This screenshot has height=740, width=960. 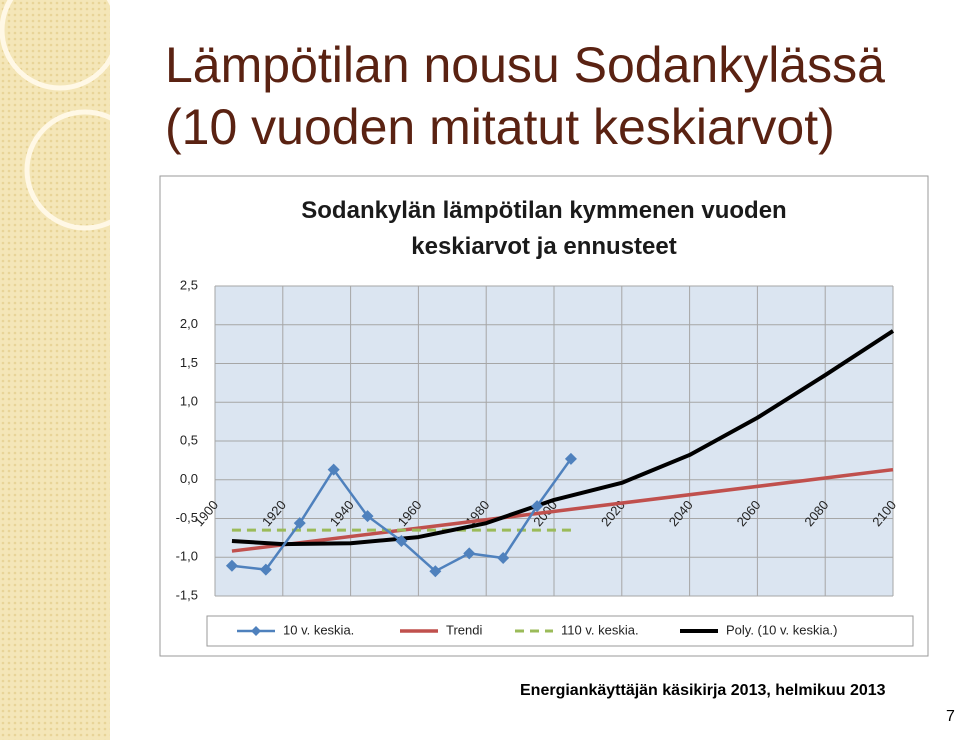 What do you see at coordinates (500, 127) in the screenshot?
I see `slide-title: (10 vuoden mitatut keskiarvot)` at bounding box center [500, 127].